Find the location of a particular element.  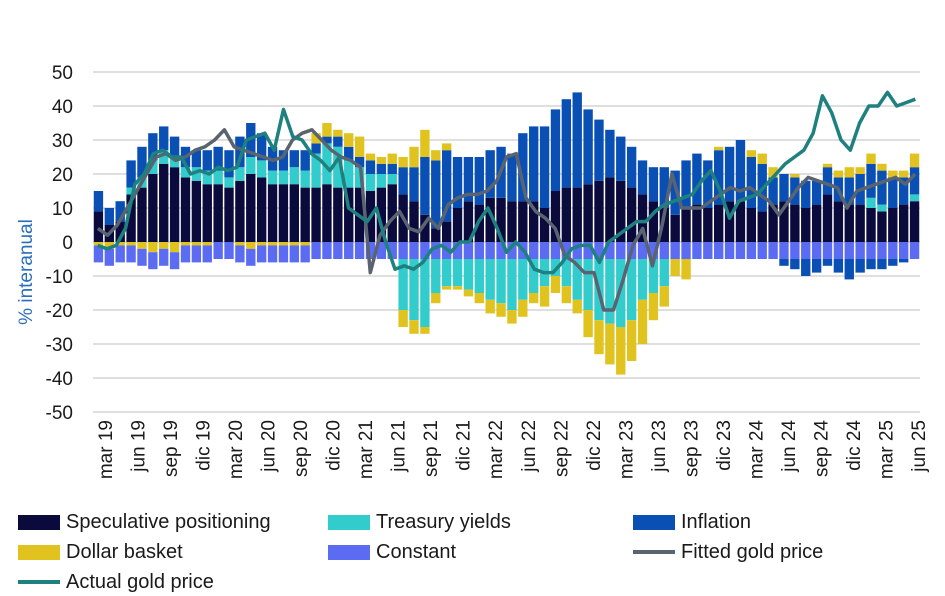

legend-swatch is located at coordinates (39, 522).